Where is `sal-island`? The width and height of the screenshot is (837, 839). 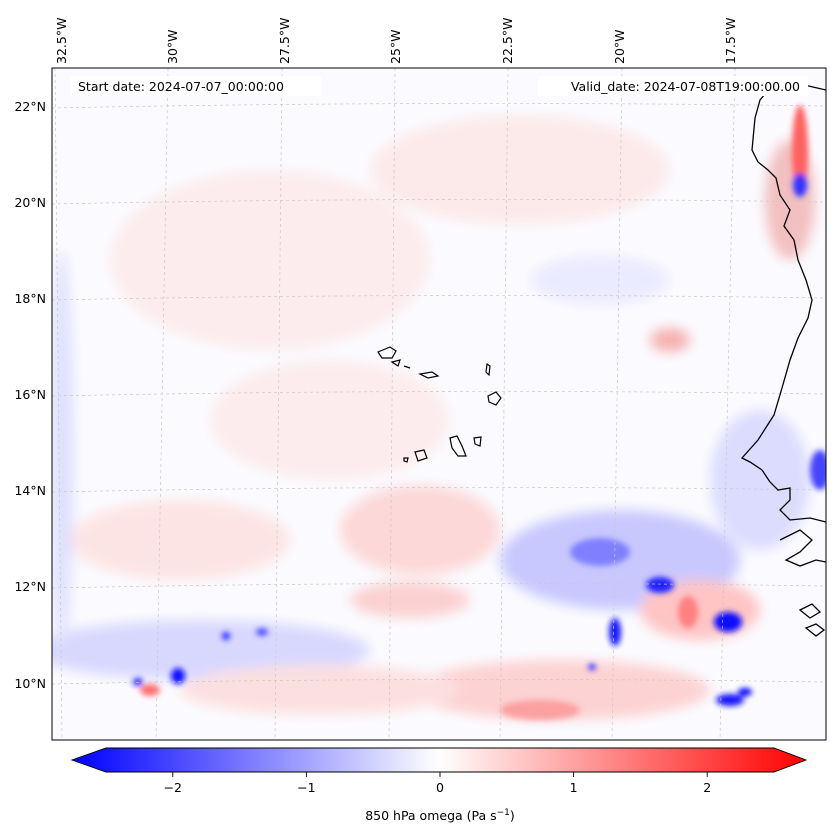
sal-island is located at coordinates (488, 369).